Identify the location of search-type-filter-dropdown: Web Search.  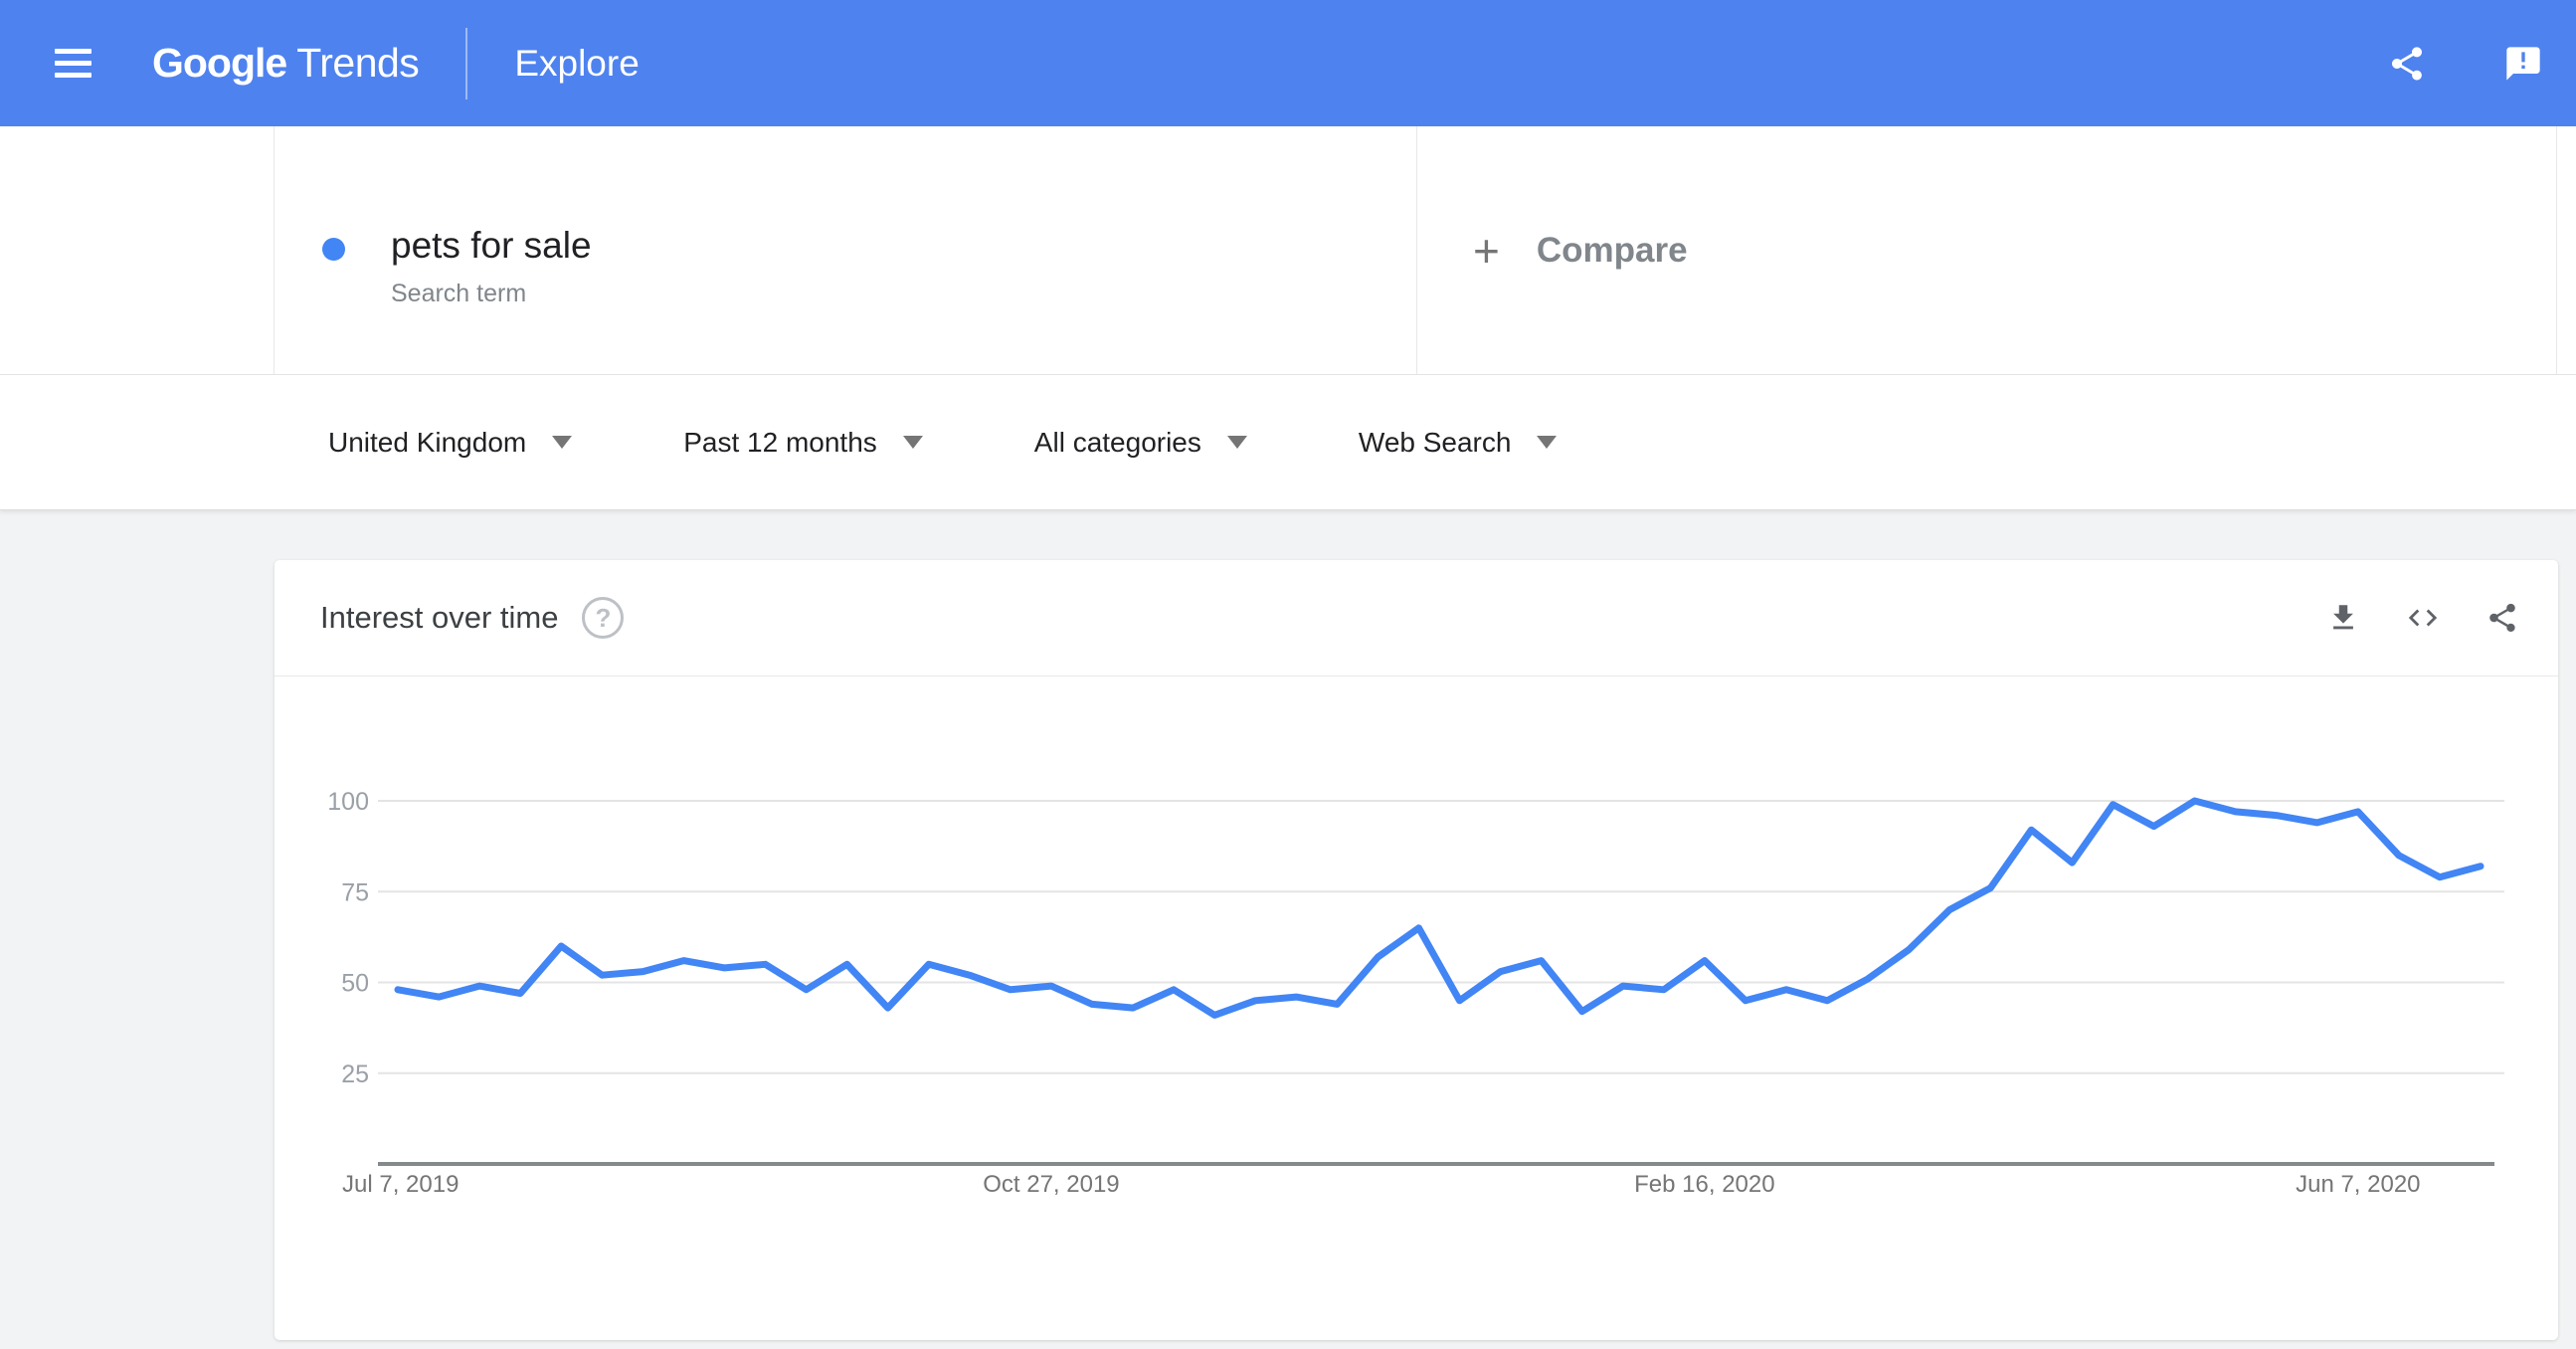
(1458, 443).